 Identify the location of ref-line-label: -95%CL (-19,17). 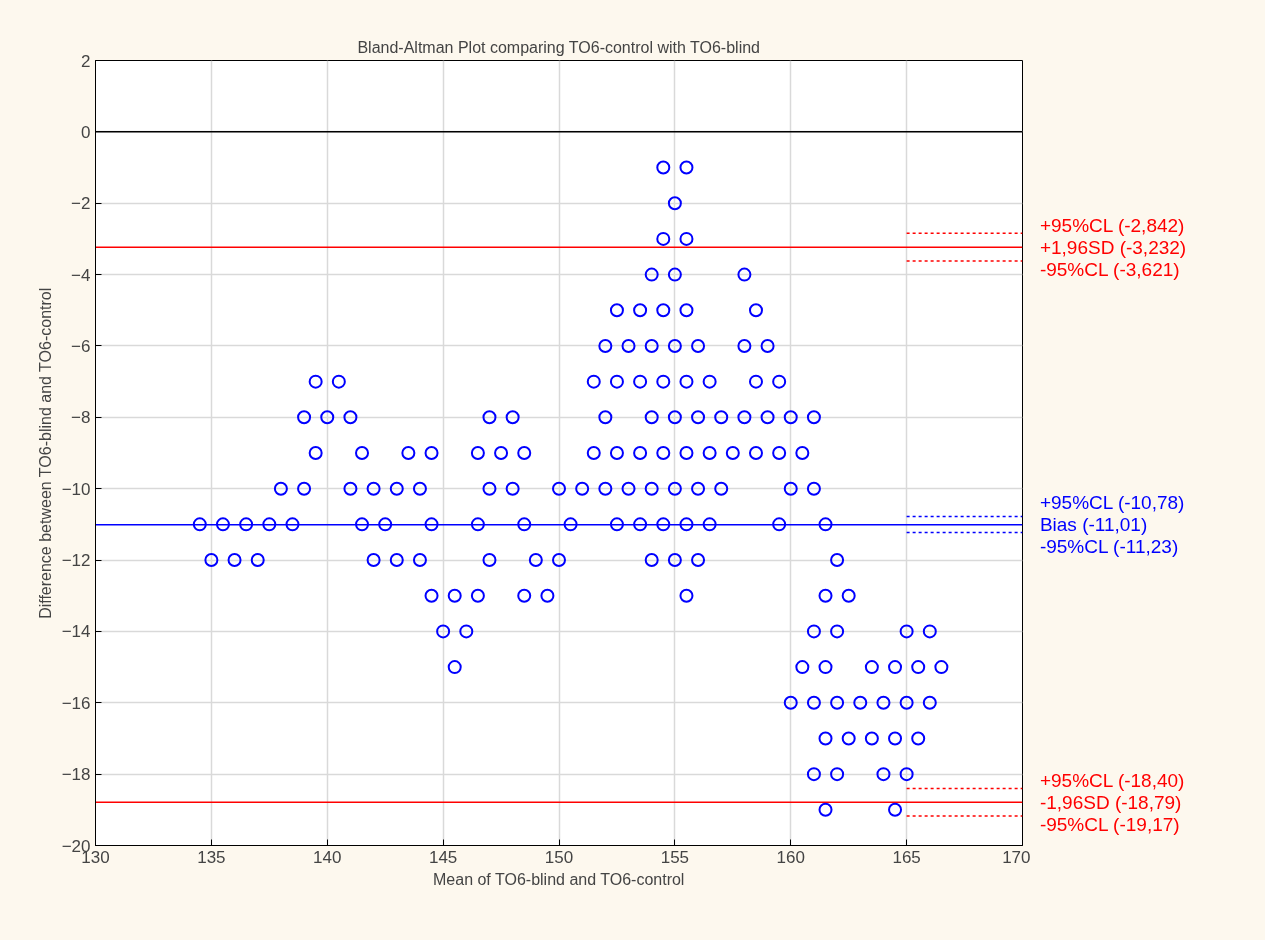
(1109, 824).